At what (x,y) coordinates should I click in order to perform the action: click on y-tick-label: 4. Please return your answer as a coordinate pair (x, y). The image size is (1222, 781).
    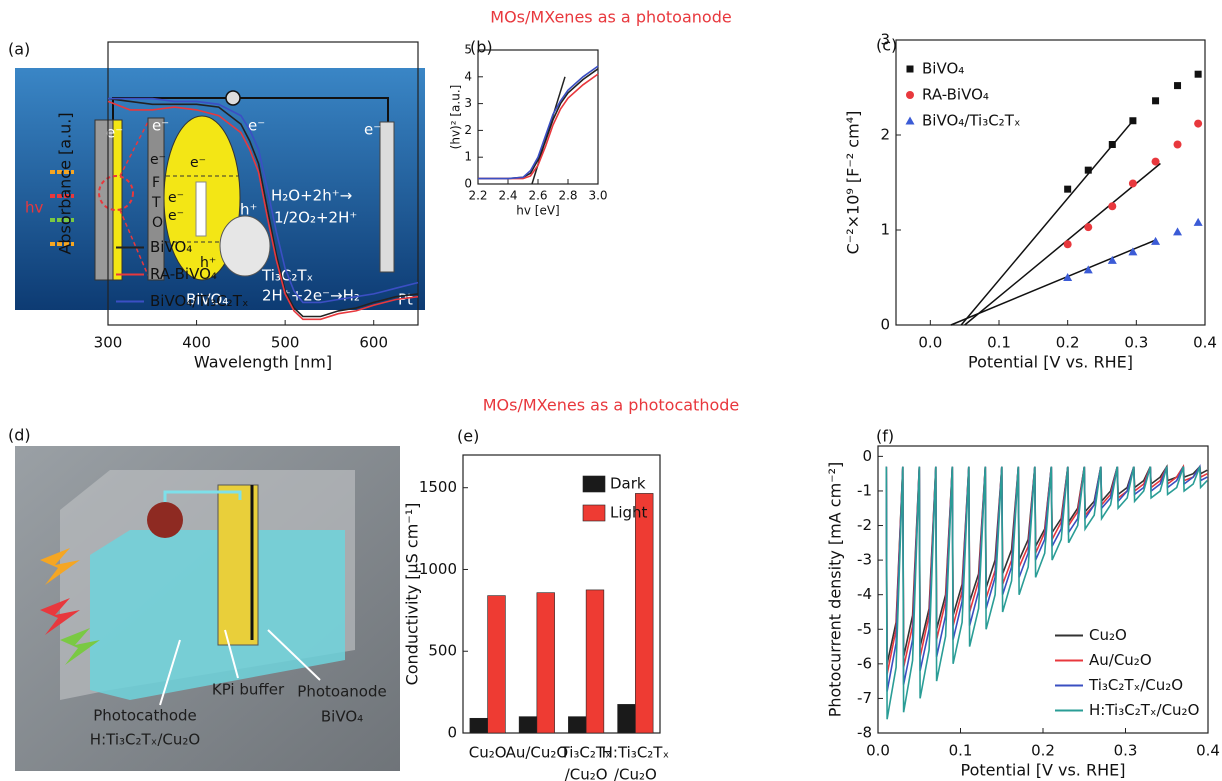
    Looking at the image, I should click on (468, 76).